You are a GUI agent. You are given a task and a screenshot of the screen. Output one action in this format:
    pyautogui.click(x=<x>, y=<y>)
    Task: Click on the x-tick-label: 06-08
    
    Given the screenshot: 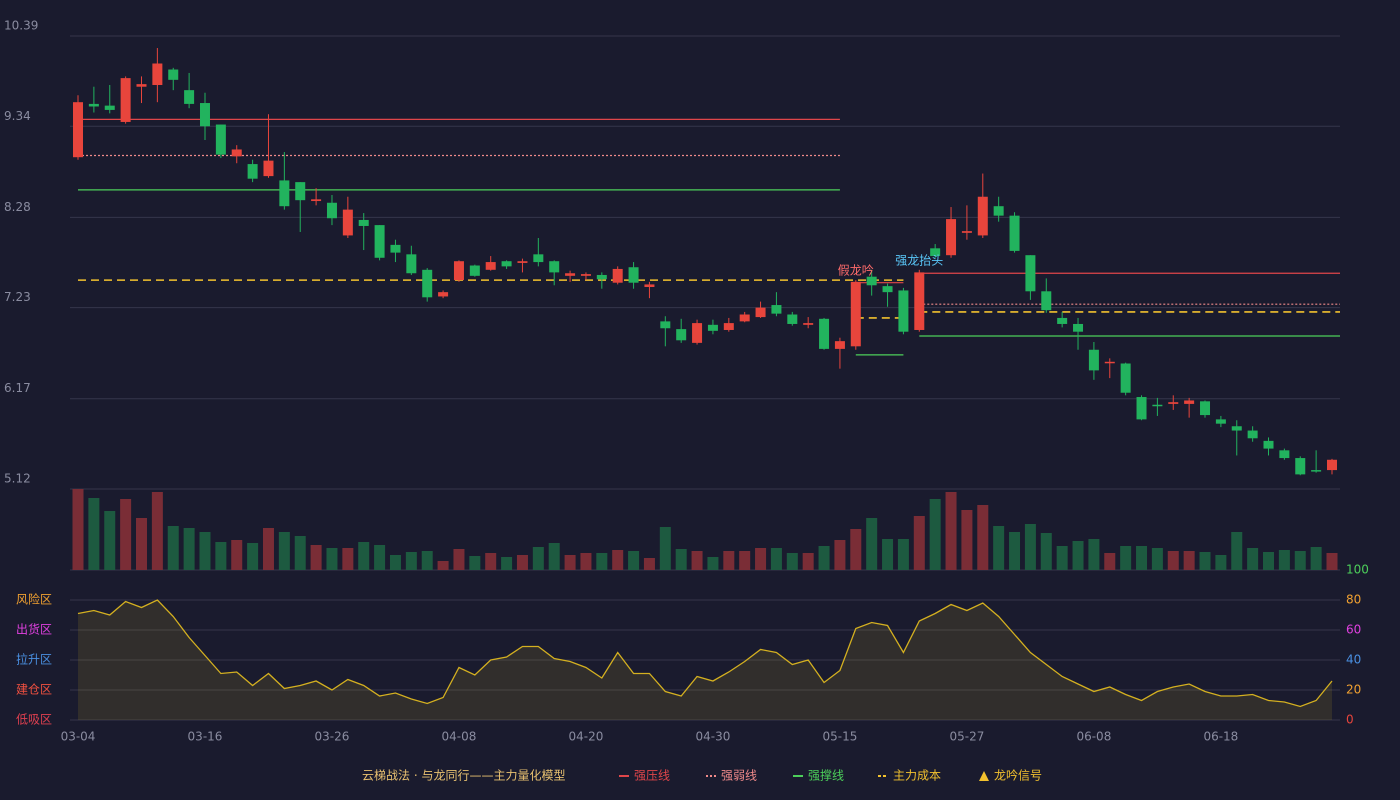 What is the action you would take?
    pyautogui.click(x=1093, y=737)
    